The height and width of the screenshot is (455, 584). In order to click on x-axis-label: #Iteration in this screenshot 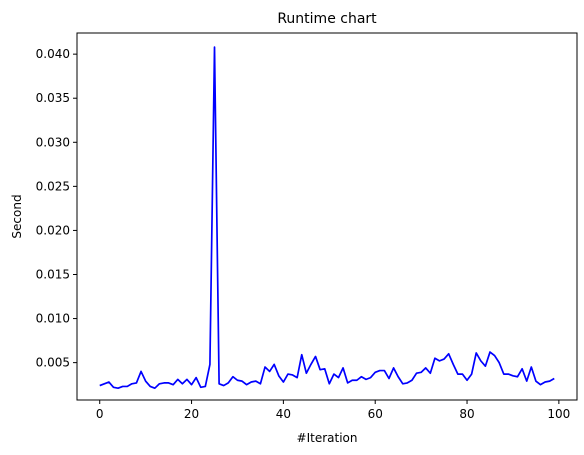, I will do `click(327, 438)`.